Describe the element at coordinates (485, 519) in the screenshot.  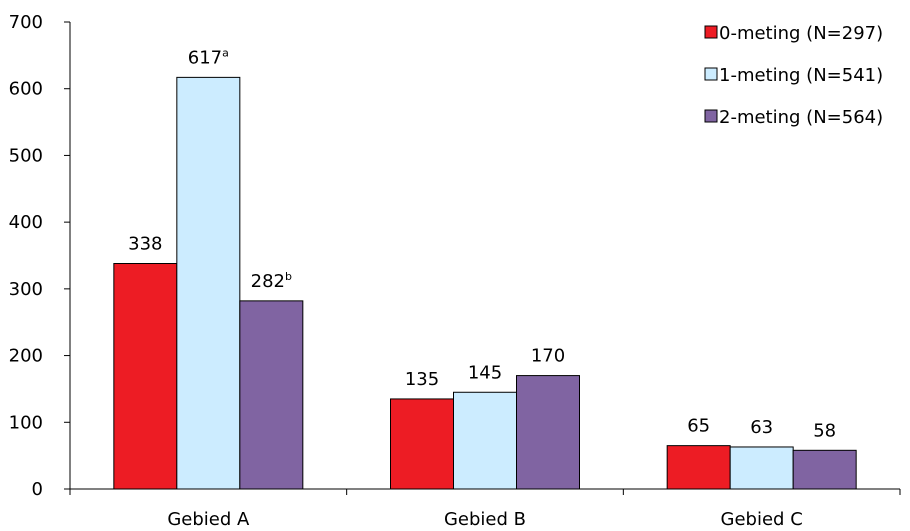
I see `x-category-label: Gebied B` at that location.